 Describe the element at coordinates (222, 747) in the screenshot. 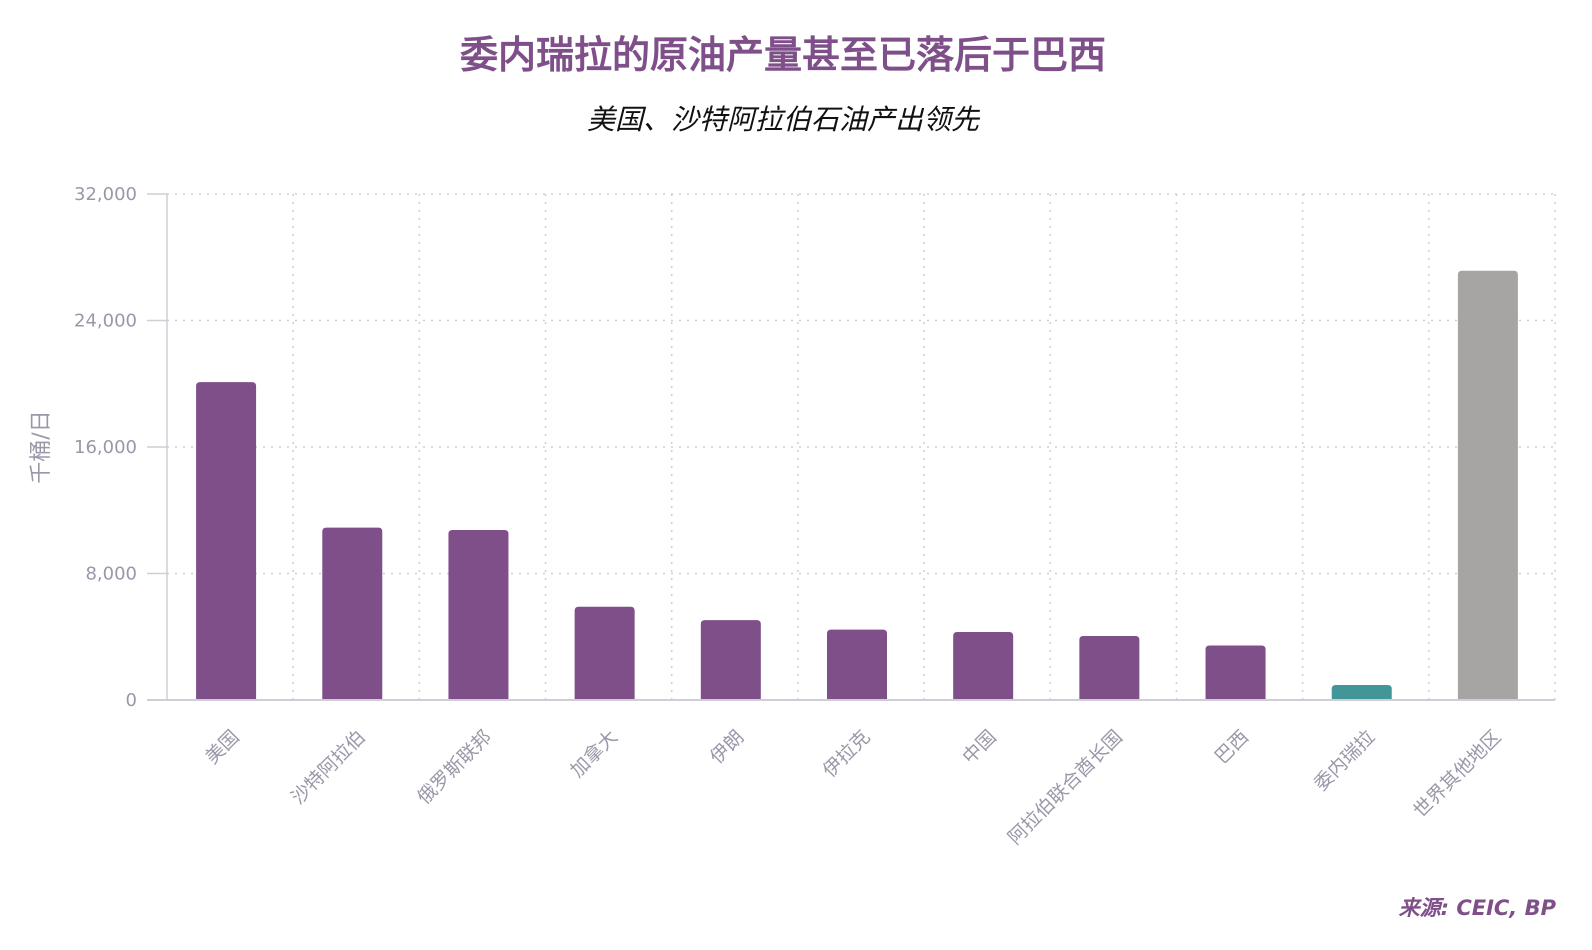

I see `x-tick-label: 美国` at that location.